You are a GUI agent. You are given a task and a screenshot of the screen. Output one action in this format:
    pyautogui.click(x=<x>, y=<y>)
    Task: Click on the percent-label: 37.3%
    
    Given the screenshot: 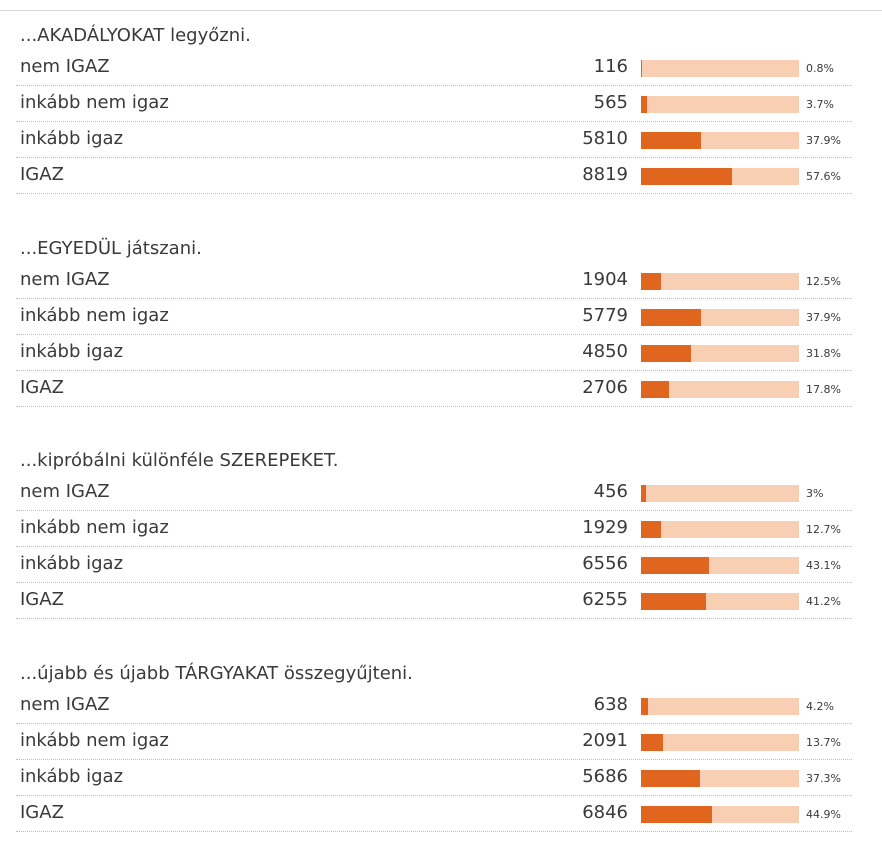 What is the action you would take?
    pyautogui.click(x=823, y=778)
    